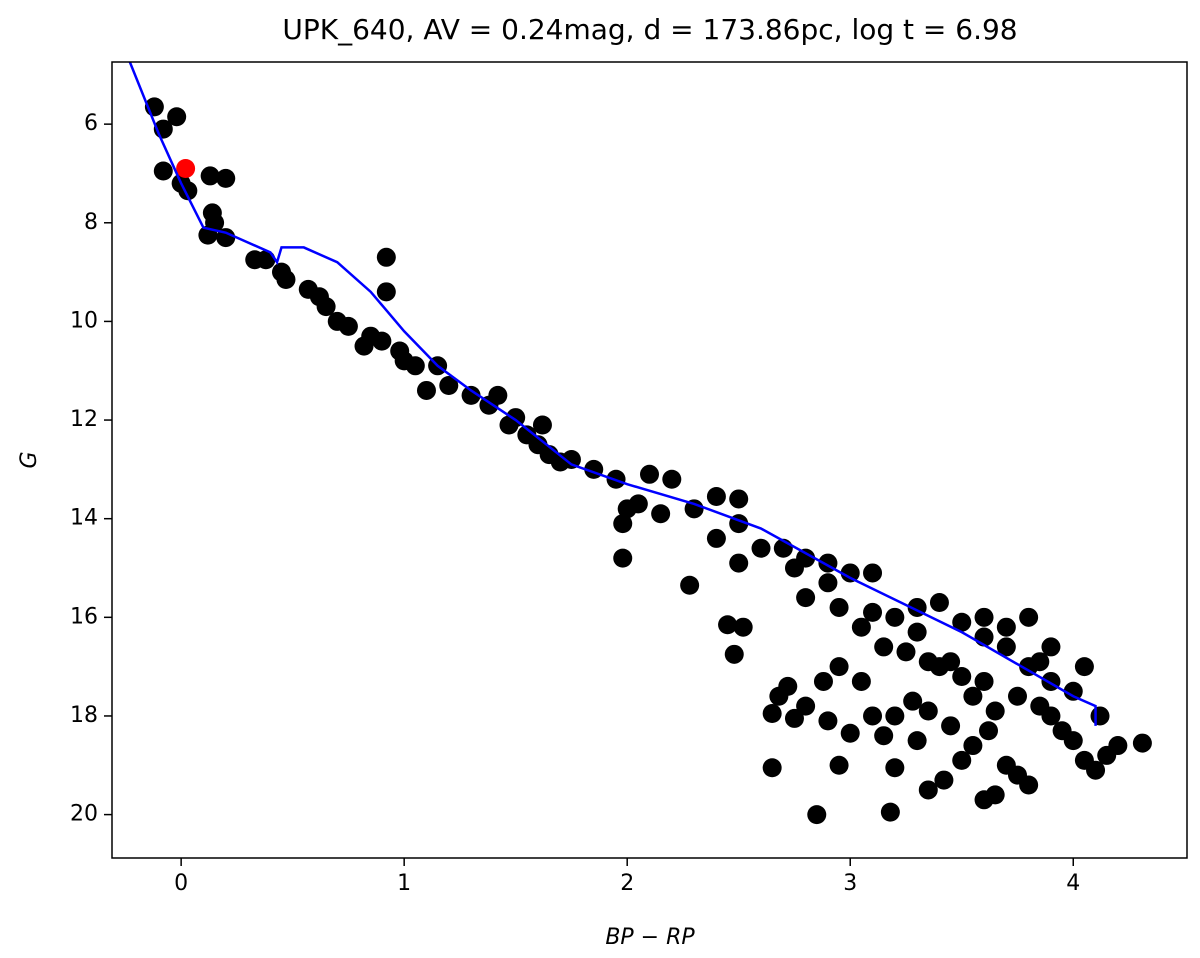 This screenshot has width=1200, height=958. Describe the element at coordinates (84, 616) in the screenshot. I see `y-tick-label: 16` at that location.